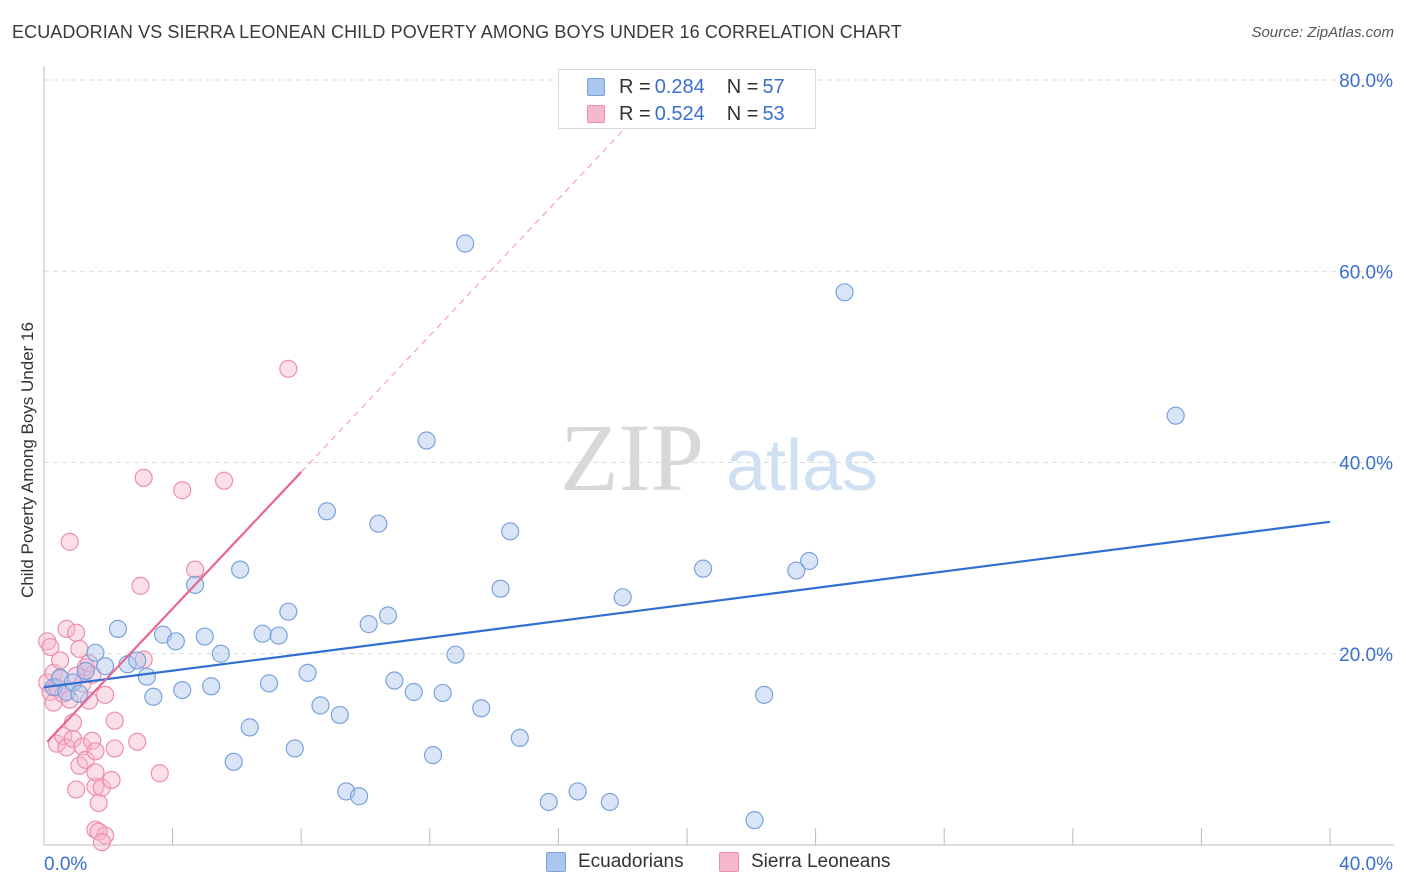 The height and width of the screenshot is (892, 1406). I want to click on y-tick-label: 80.0%, so click(1366, 81).